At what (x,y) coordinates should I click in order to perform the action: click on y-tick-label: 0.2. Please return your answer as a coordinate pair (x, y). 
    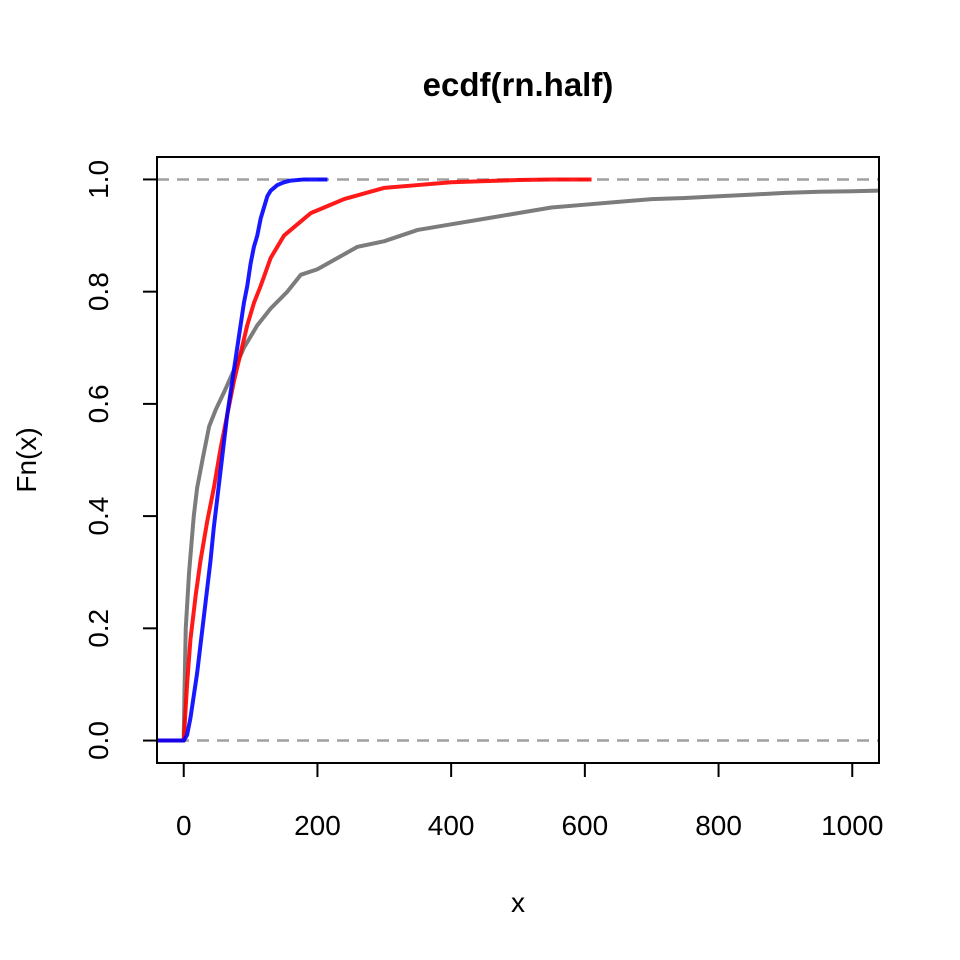
    Looking at the image, I should click on (98, 628).